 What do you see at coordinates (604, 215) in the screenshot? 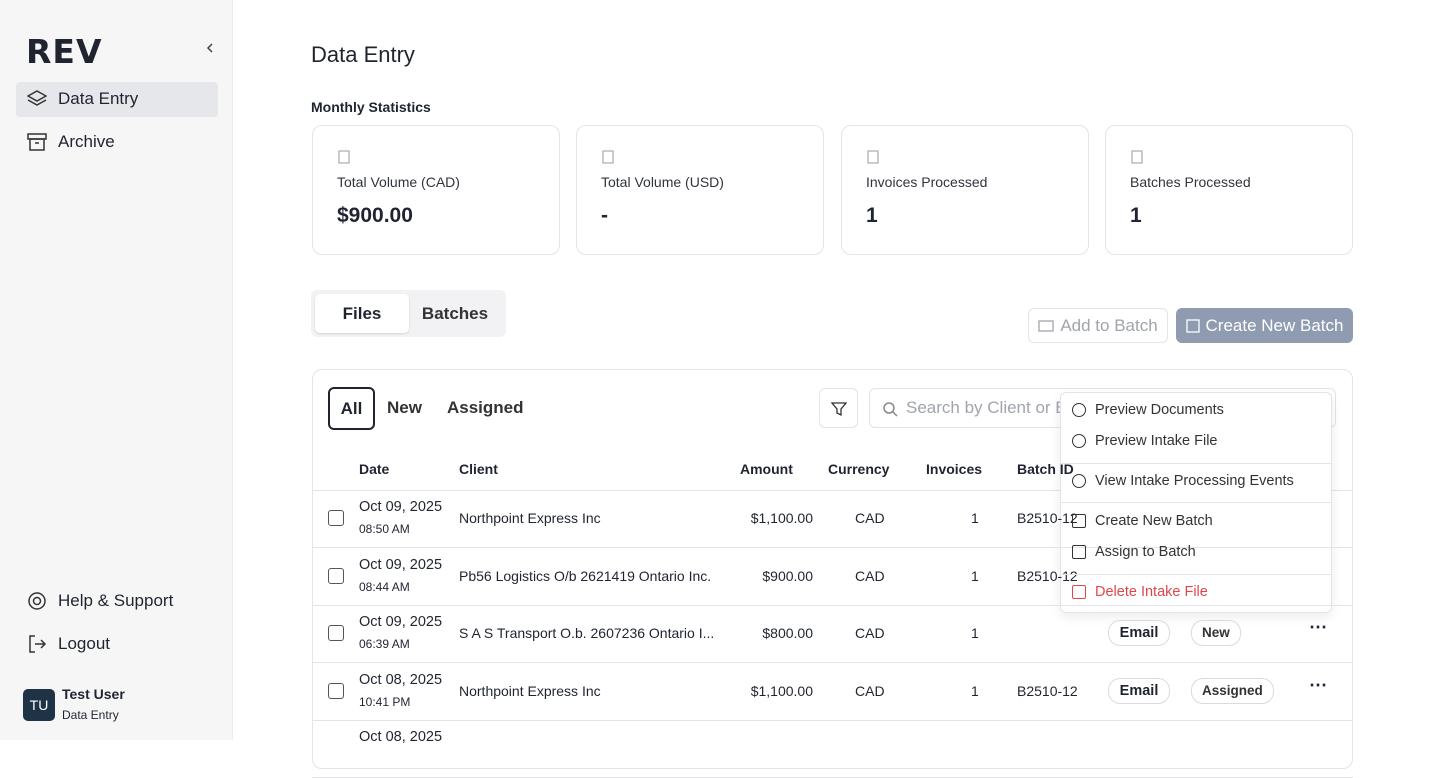
I see `stat-value: -` at bounding box center [604, 215].